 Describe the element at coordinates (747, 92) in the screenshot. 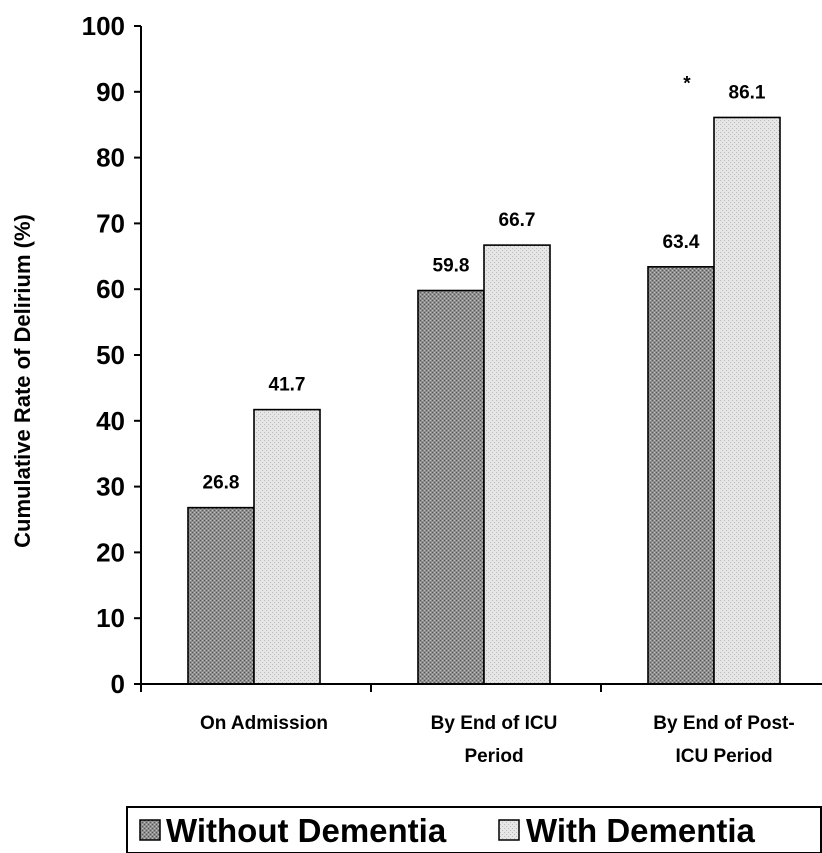

I see `data-label: 86.1` at that location.